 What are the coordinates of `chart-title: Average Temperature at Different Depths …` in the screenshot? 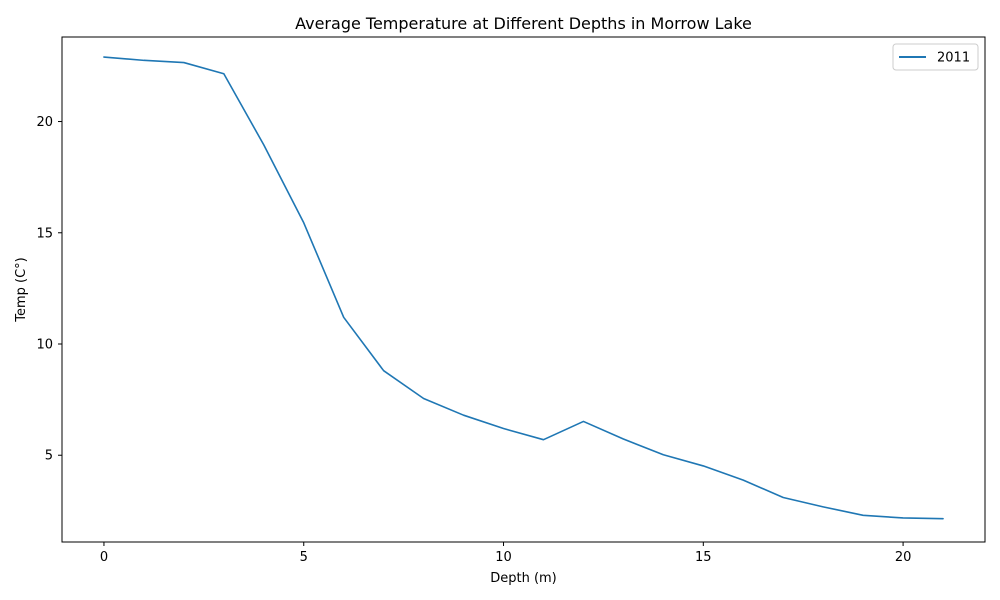 It's located at (523, 23).